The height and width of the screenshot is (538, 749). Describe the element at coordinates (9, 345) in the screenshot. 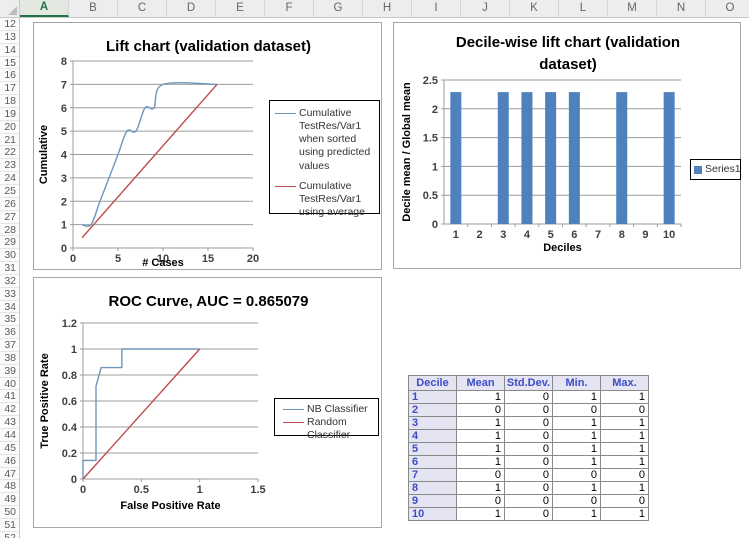

I see `row-header-37: 37` at that location.